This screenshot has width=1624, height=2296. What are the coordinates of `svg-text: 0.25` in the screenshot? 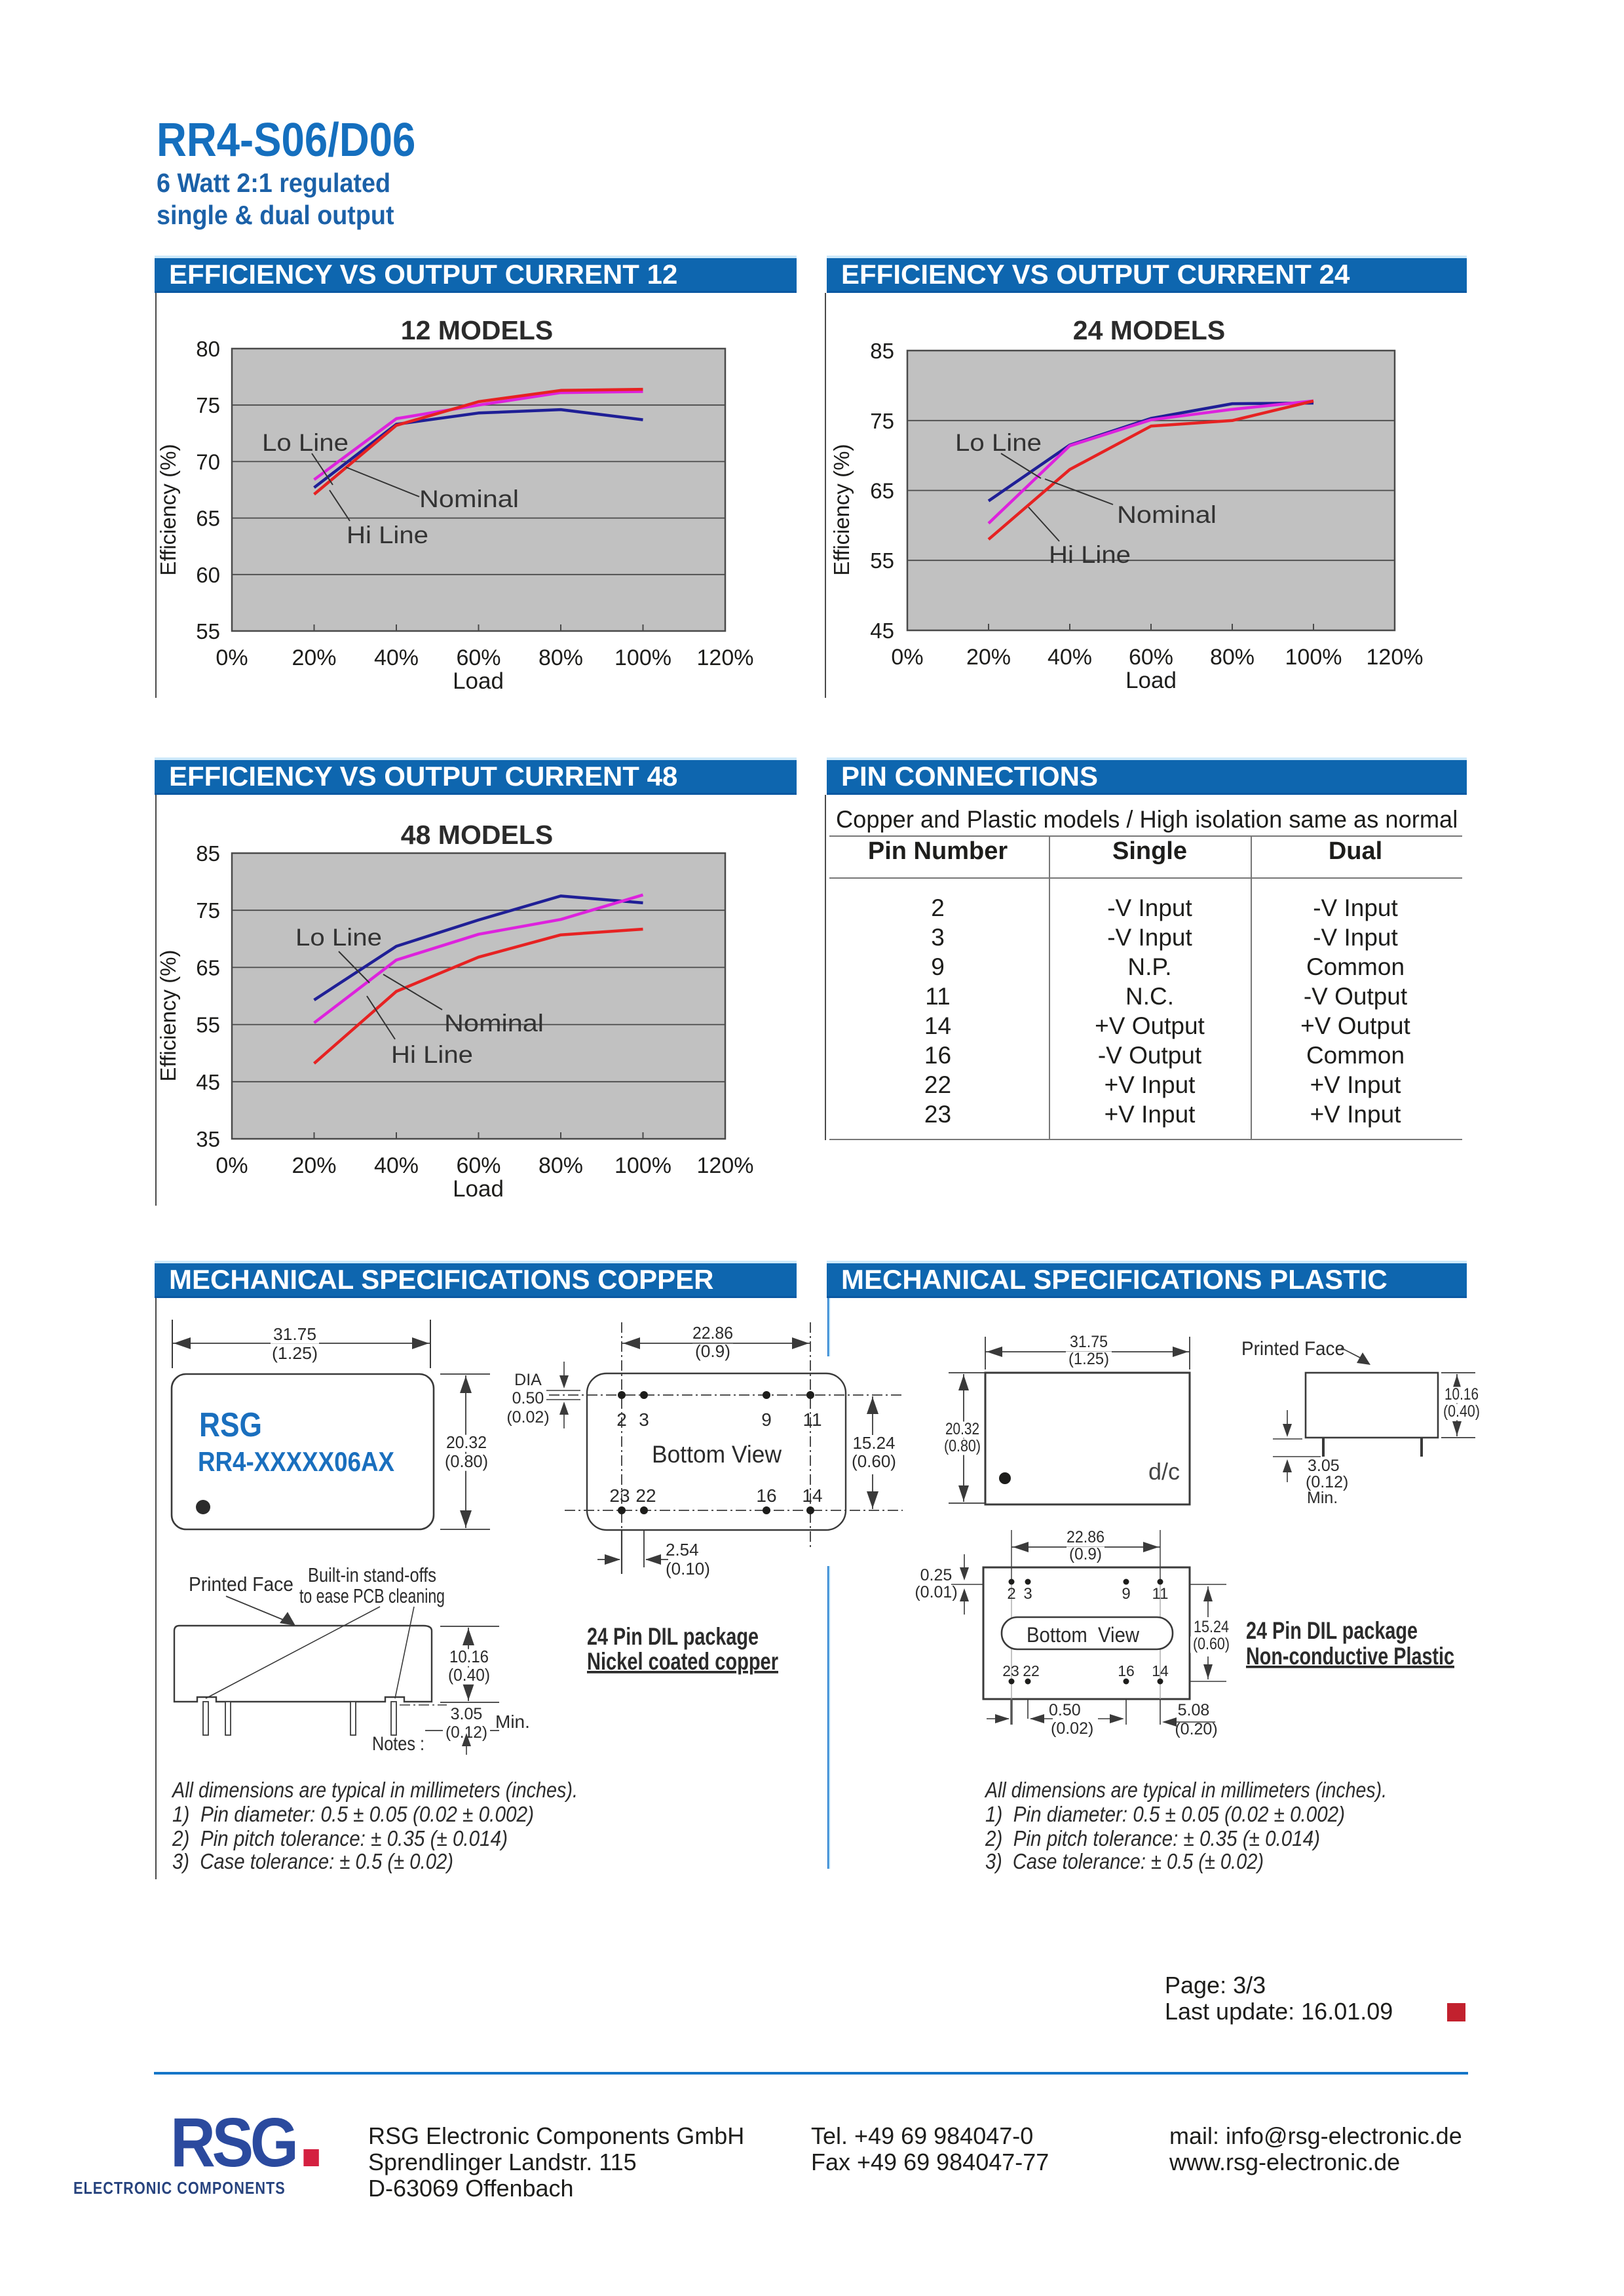 It's located at (936, 1575).